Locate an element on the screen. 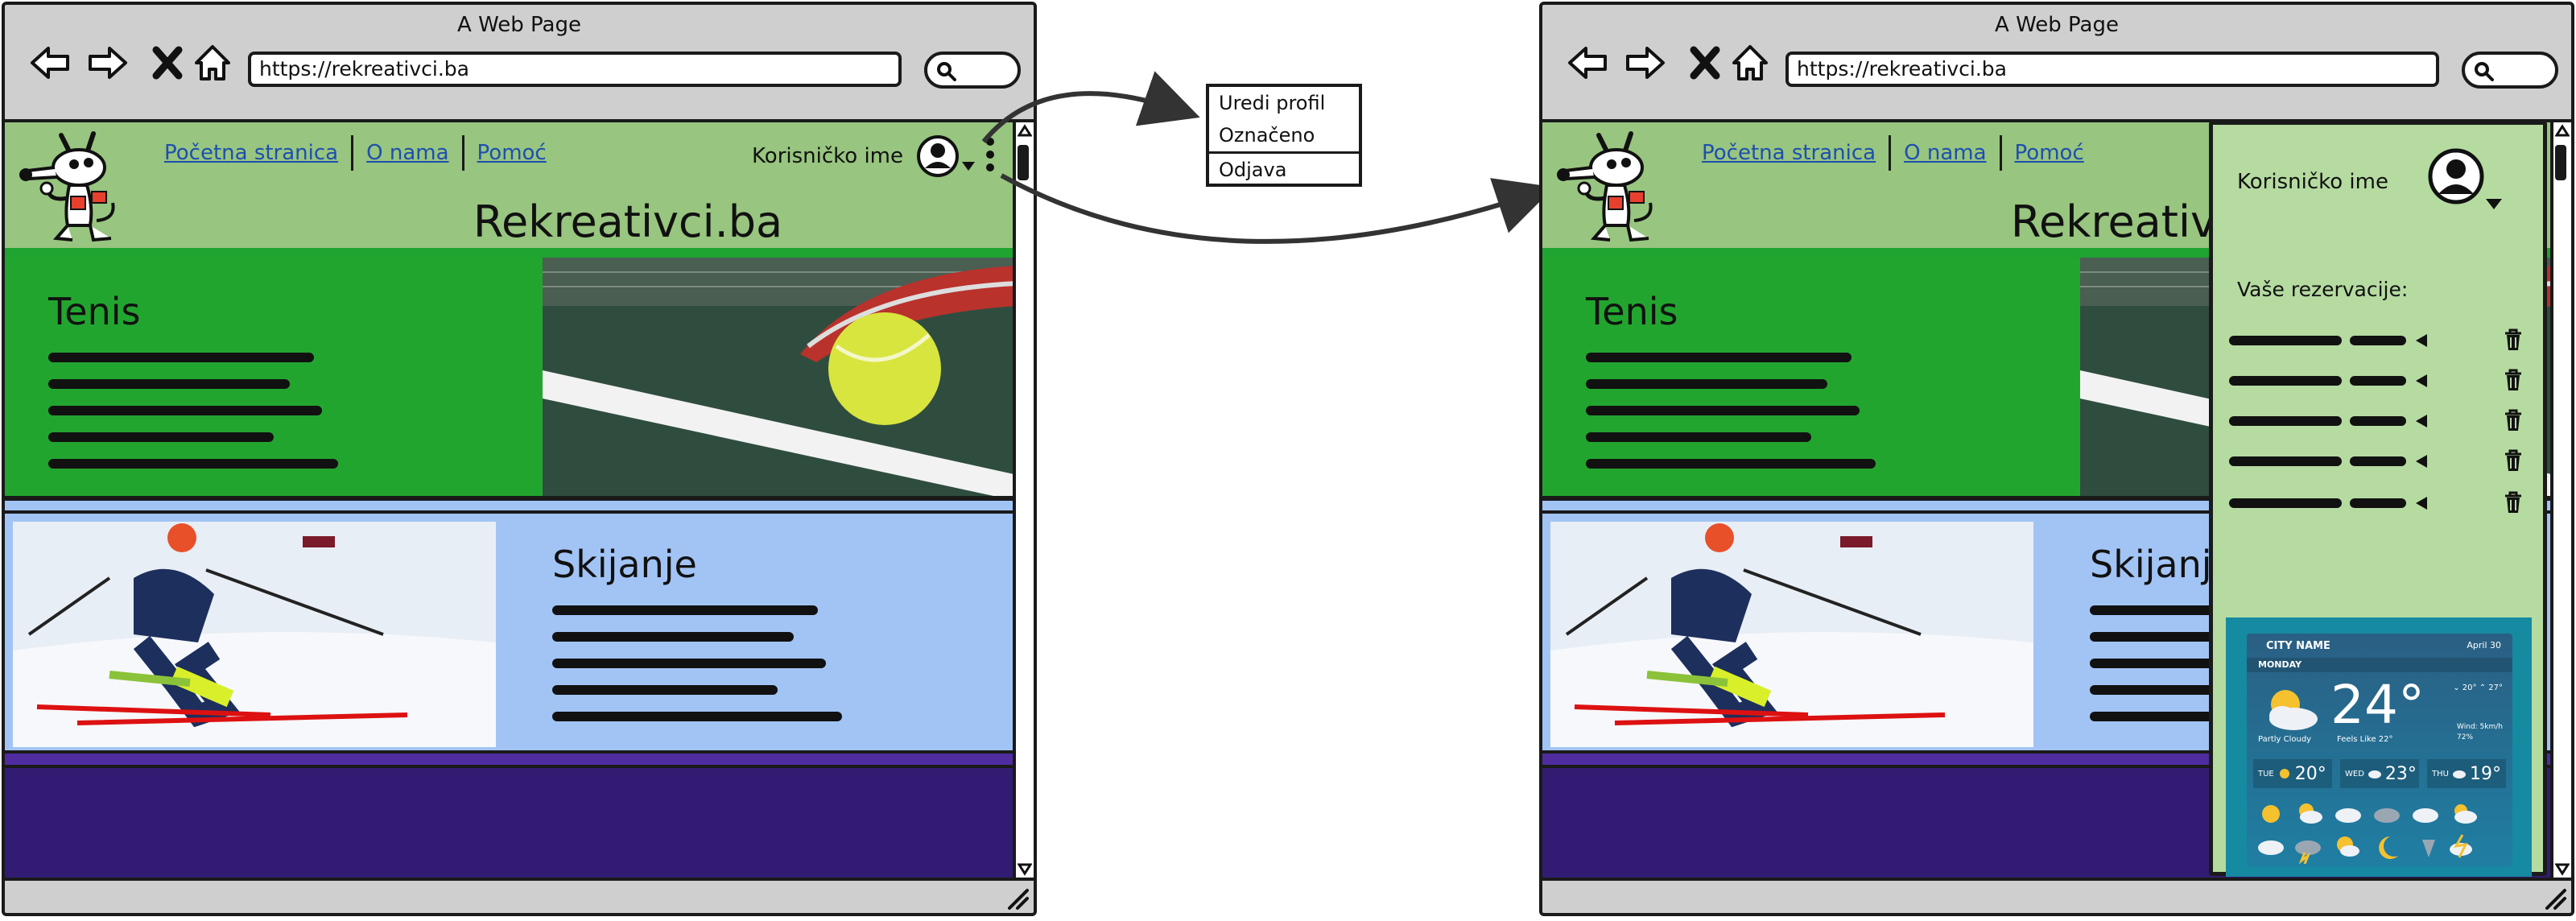 The height and width of the screenshot is (921, 2576). forecast-day: WED 23° is located at coordinates (2379, 774).